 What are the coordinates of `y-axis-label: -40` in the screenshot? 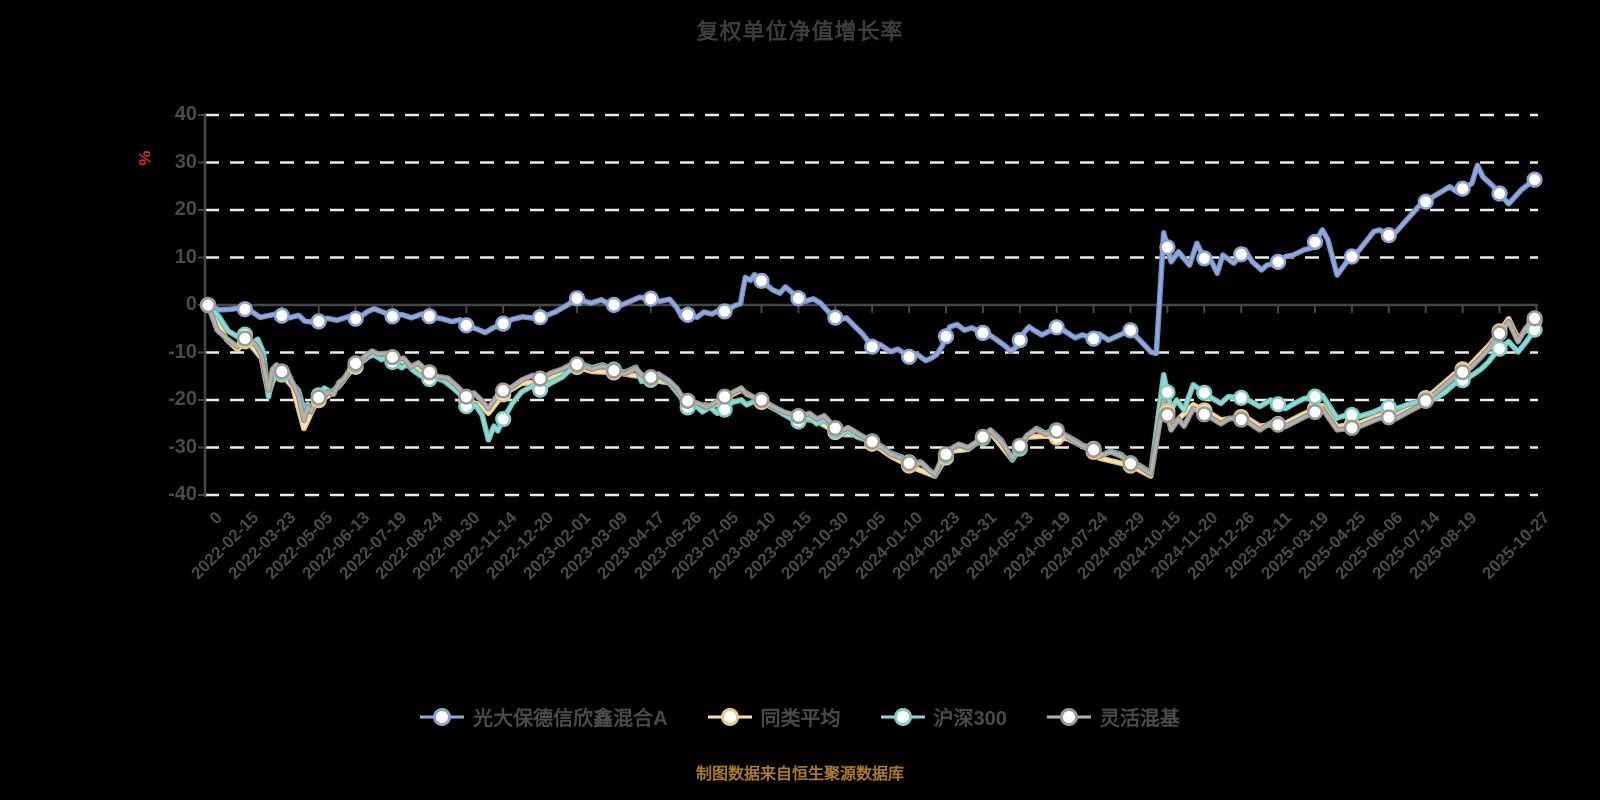 It's located at (182, 494).